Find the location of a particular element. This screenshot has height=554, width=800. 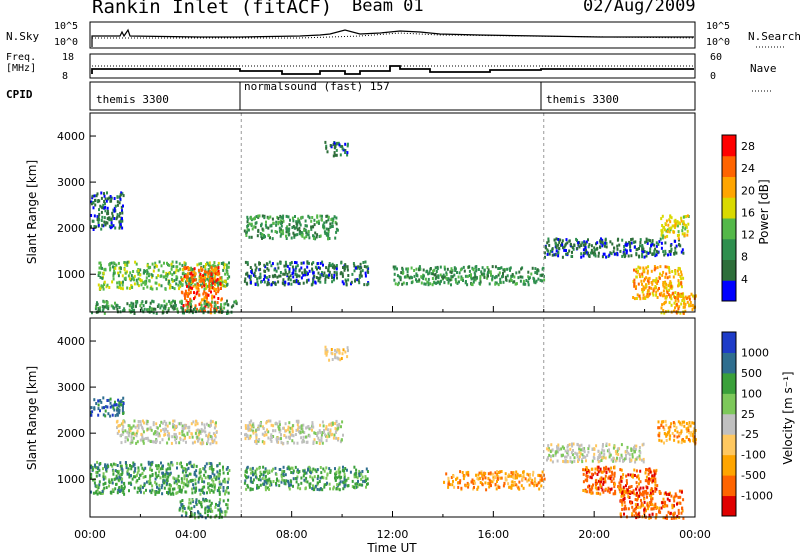

y-tick-label: 3000 is located at coordinates (71, 182).